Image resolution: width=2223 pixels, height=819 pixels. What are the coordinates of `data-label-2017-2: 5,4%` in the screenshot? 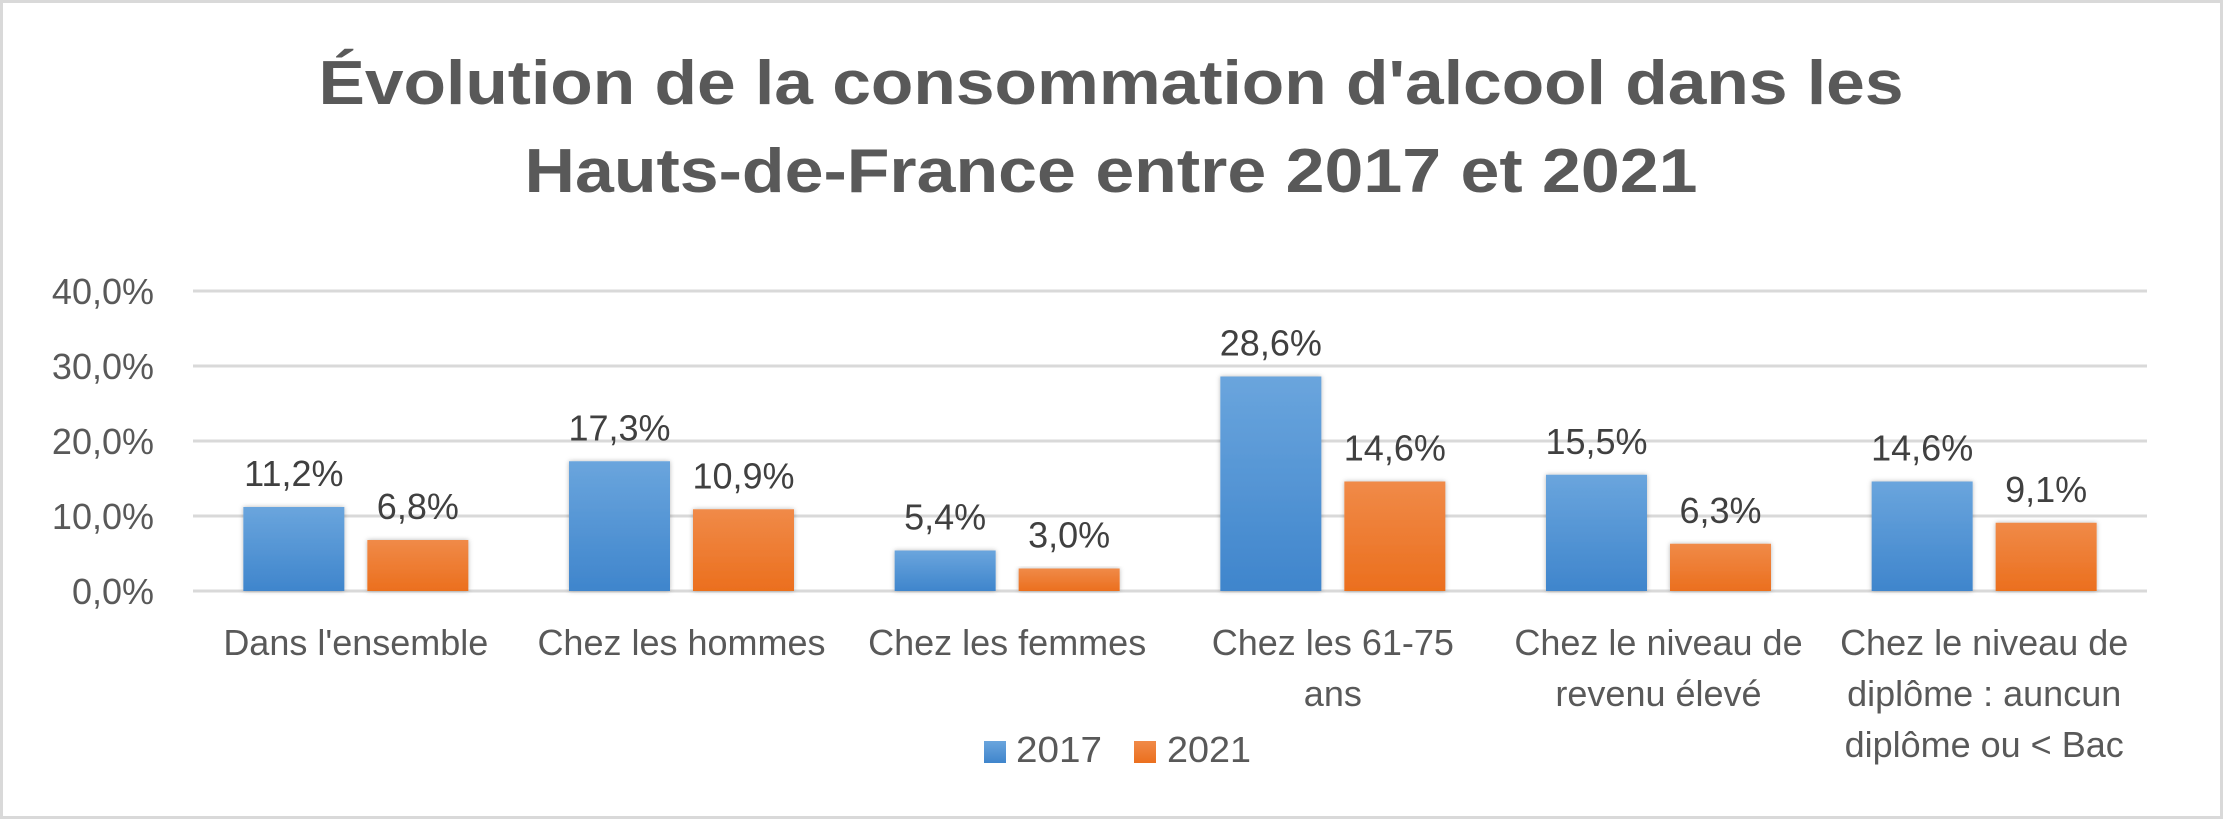 It's located at (945, 517).